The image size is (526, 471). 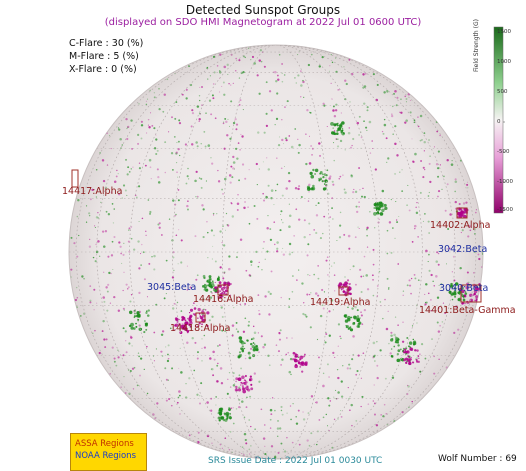 What do you see at coordinates (105, 456) in the screenshot?
I see `legend-noaa-regions: NOAA Regions` at bounding box center [105, 456].